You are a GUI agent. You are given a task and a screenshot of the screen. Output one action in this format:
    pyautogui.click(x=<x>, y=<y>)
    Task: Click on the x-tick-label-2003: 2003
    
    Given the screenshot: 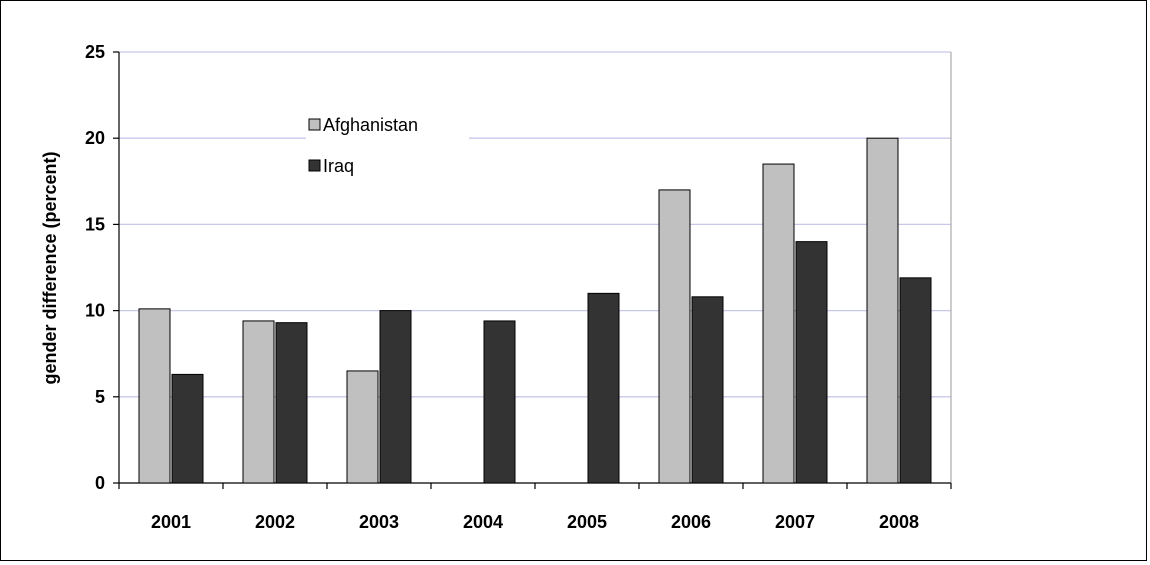 What is the action you would take?
    pyautogui.click(x=379, y=522)
    